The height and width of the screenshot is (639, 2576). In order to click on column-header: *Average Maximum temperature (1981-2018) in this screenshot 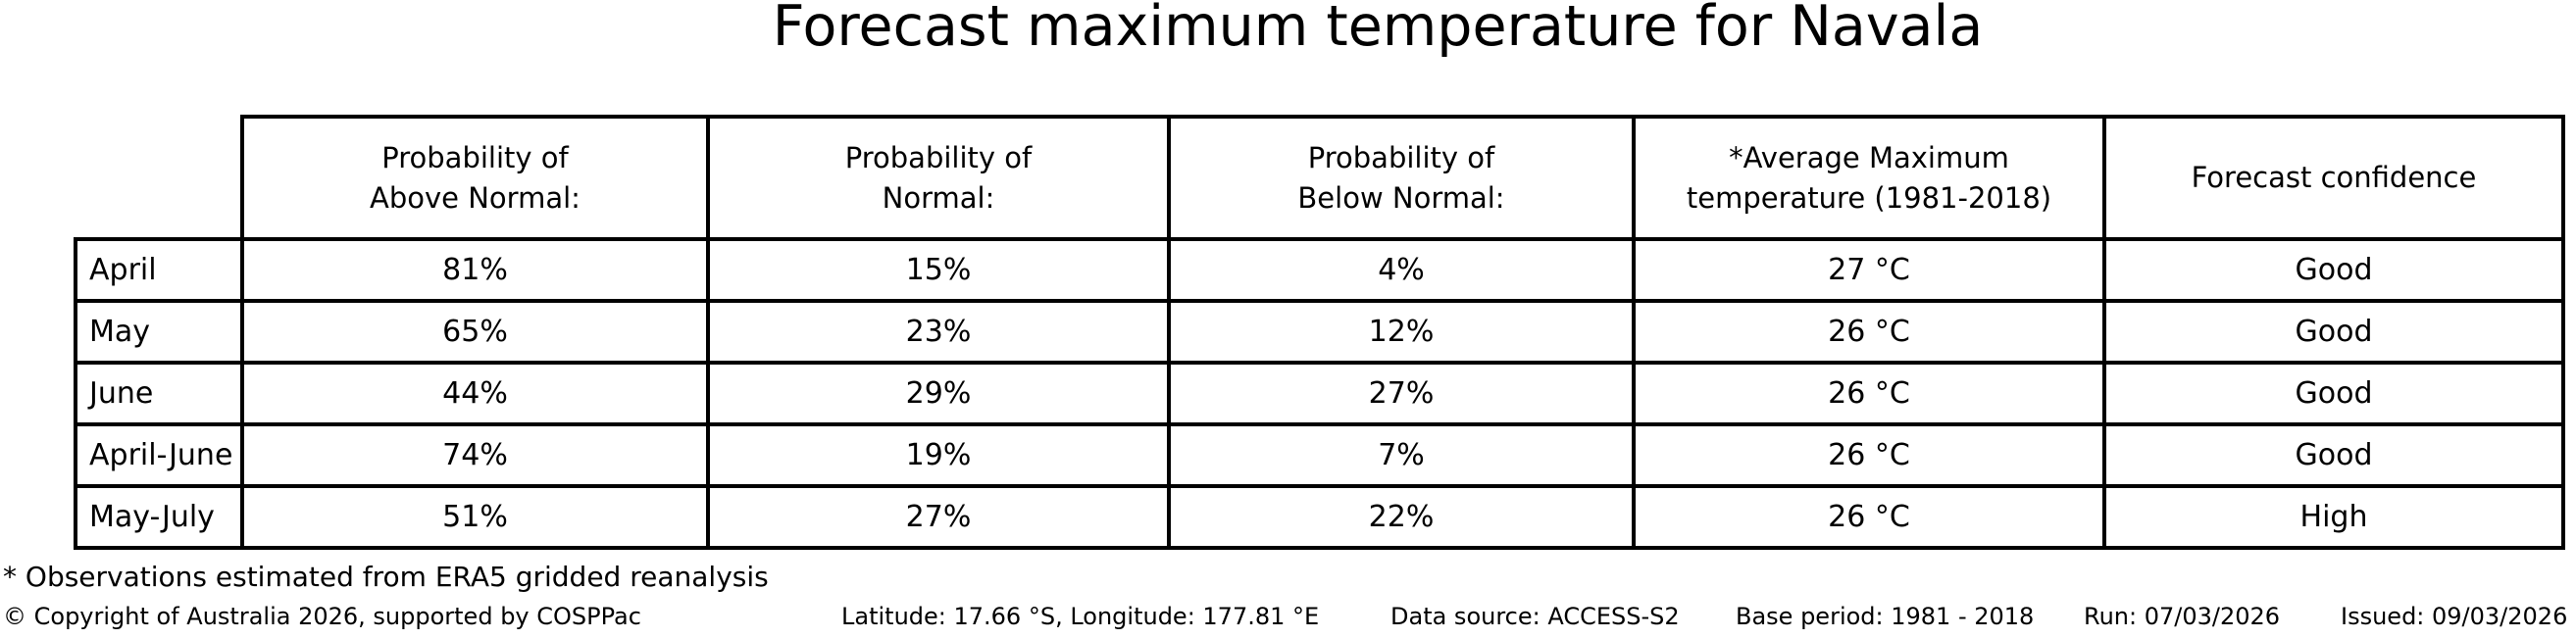, I will do `click(1869, 178)`.